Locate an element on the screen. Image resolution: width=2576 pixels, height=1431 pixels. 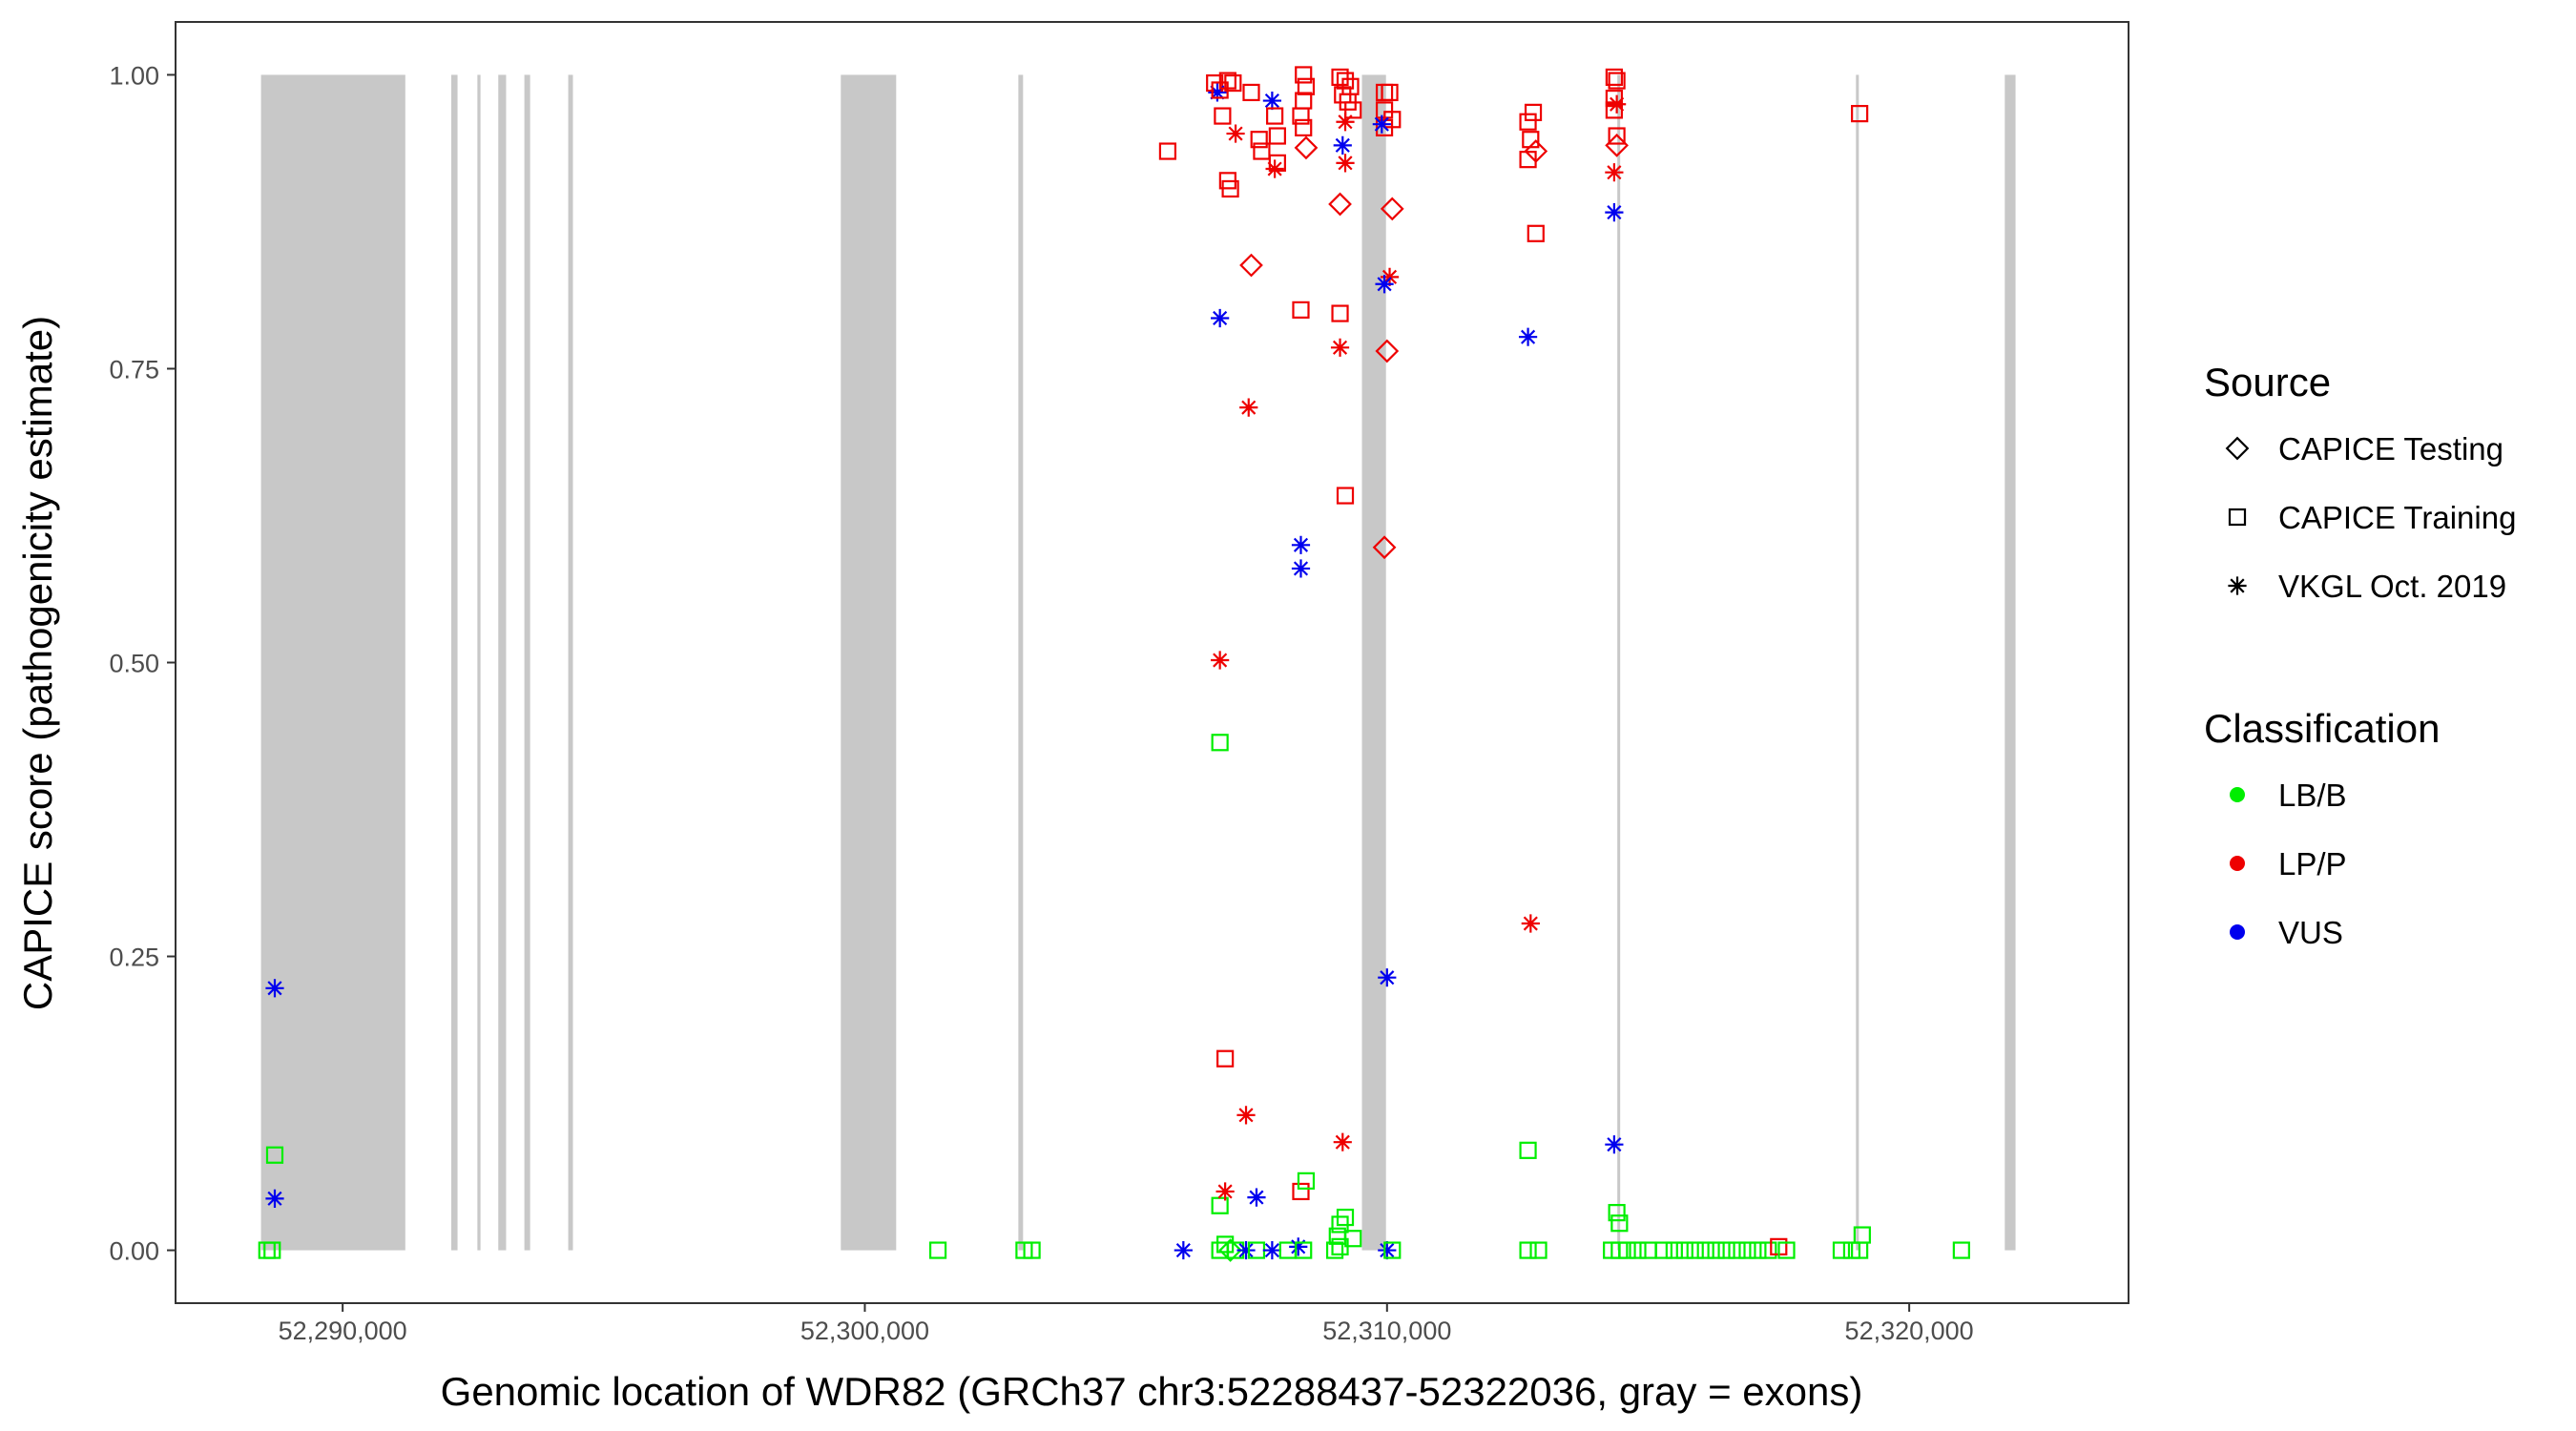
legend-source-label: CAPICE Testing is located at coordinates (2390, 449).